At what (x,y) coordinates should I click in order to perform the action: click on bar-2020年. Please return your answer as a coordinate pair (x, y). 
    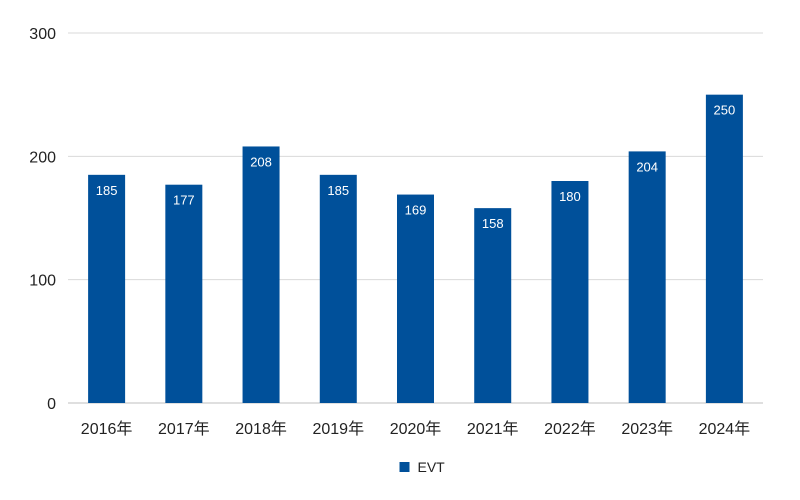
    Looking at the image, I should click on (415, 298).